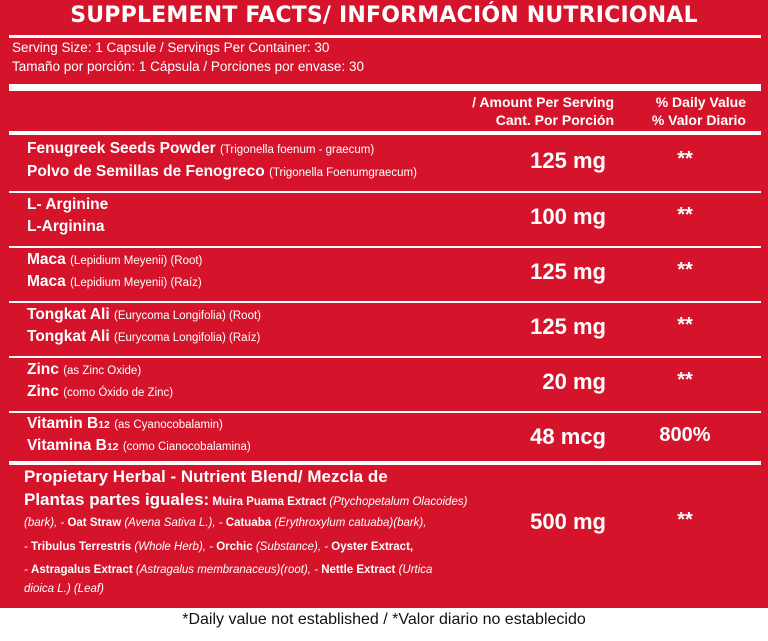  Describe the element at coordinates (554, 120) in the screenshot. I see `amount-header-es: Cant. Por Porción` at that location.